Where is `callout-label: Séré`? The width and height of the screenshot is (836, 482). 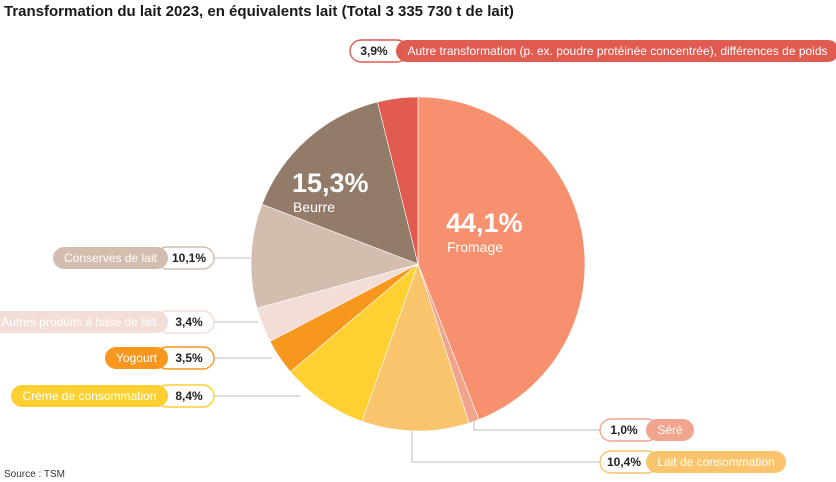
callout-label: Séré is located at coordinates (670, 430).